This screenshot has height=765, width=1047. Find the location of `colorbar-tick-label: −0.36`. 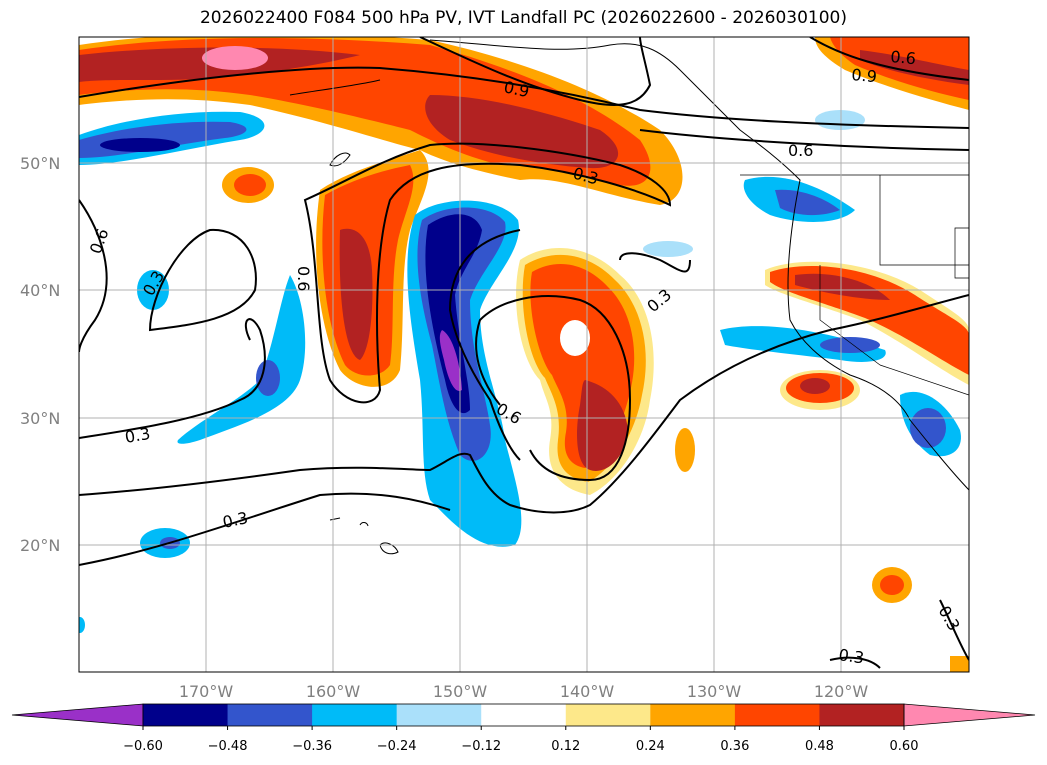

colorbar-tick-label: −0.36 is located at coordinates (312, 746).